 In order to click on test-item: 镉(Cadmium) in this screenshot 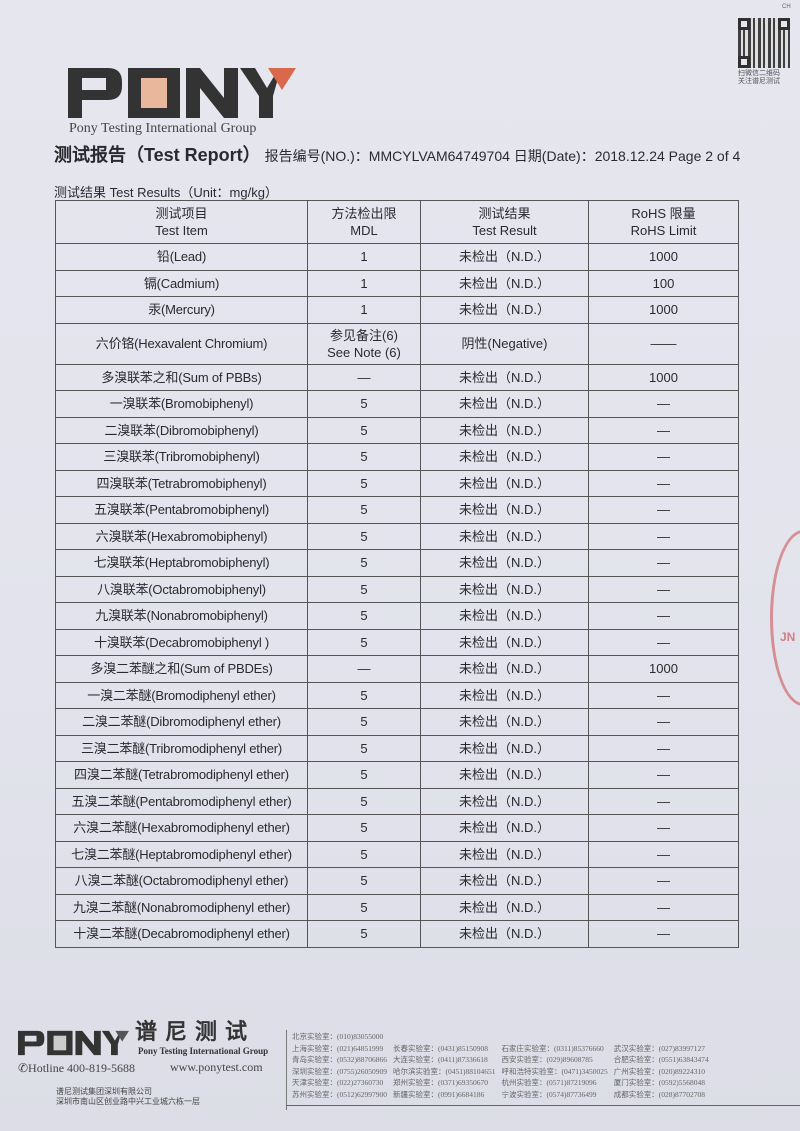, I will do `click(181, 283)`.